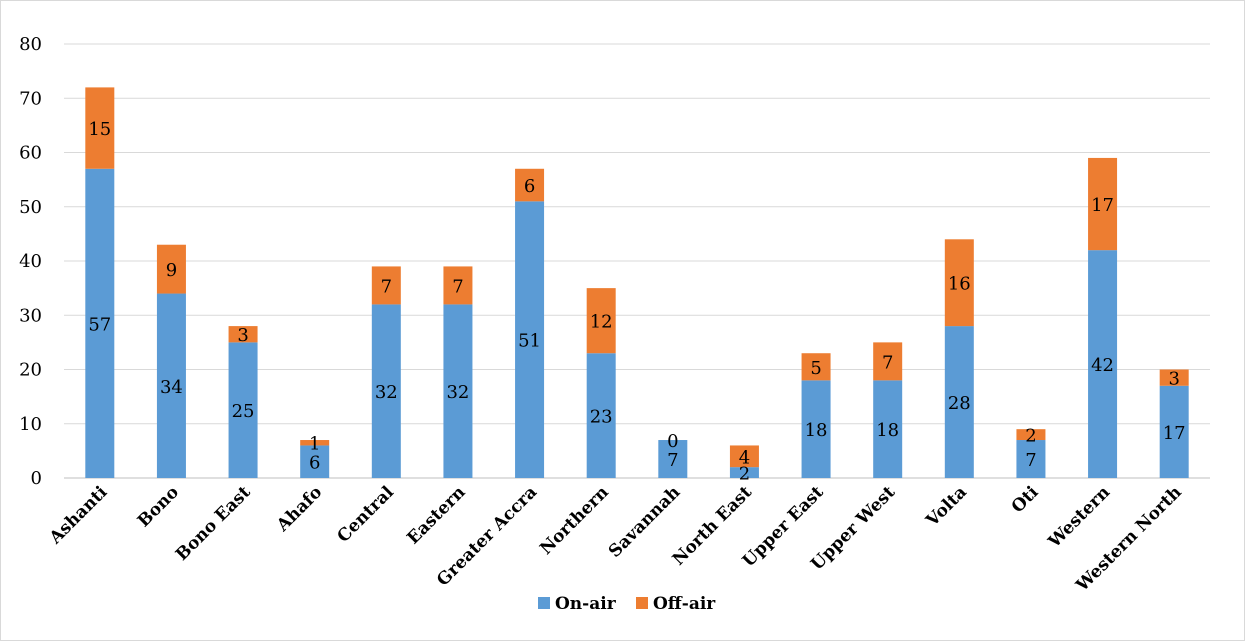  I want to click on y-tick-label: 20, so click(30, 370).